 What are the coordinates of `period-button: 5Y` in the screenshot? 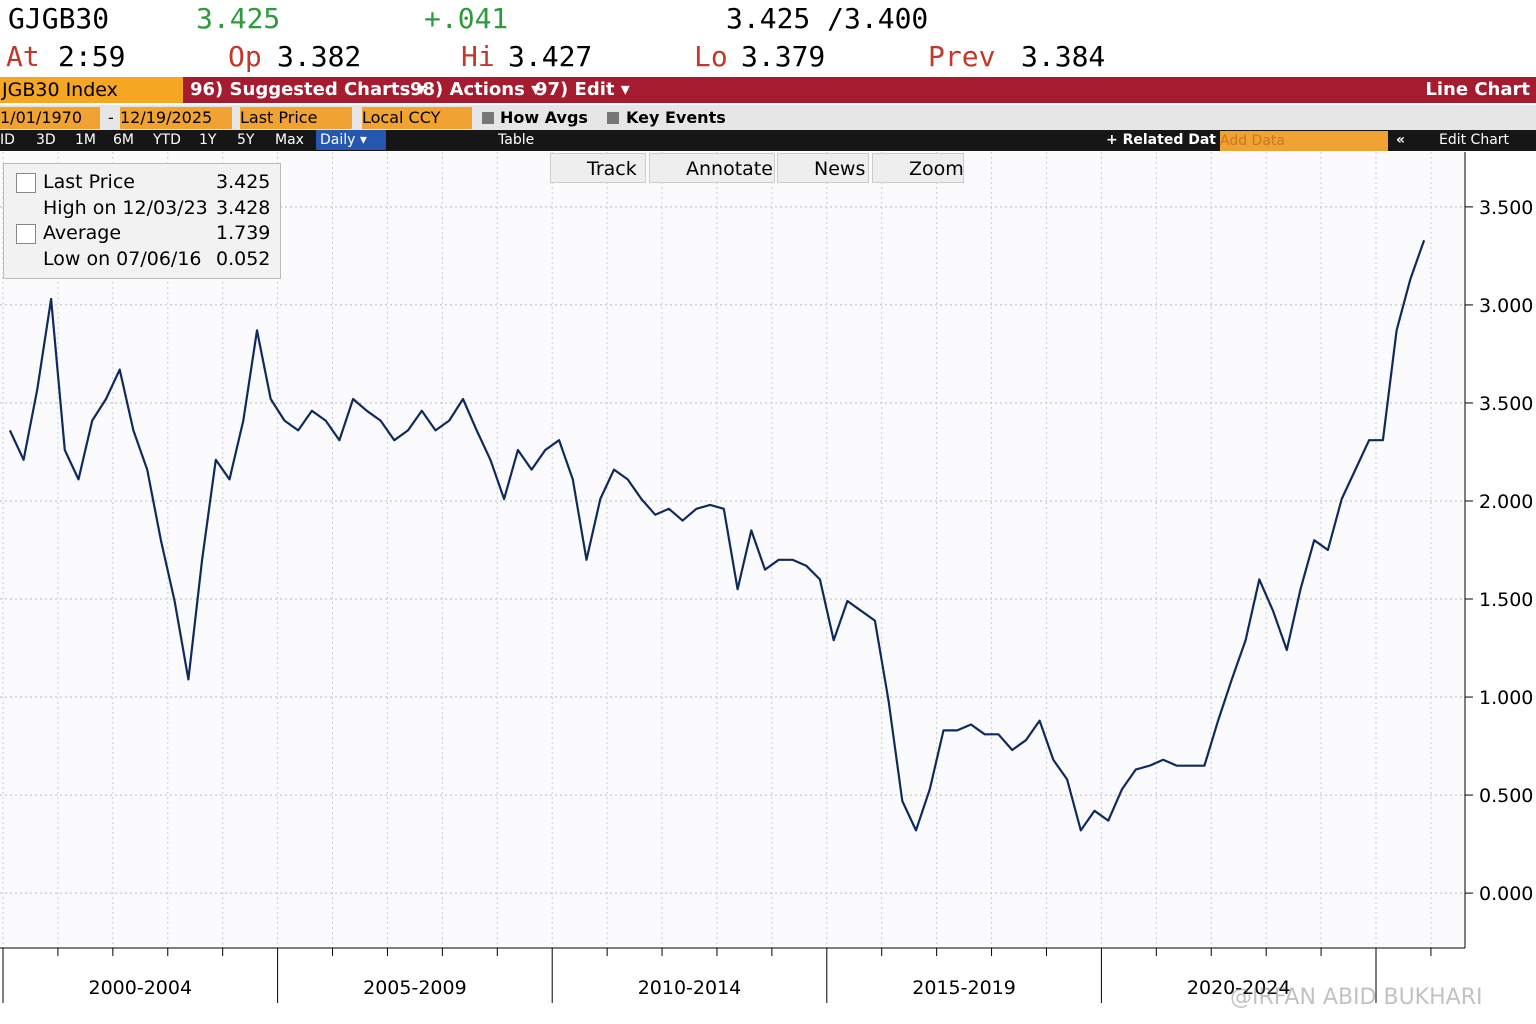 It's located at (246, 140).